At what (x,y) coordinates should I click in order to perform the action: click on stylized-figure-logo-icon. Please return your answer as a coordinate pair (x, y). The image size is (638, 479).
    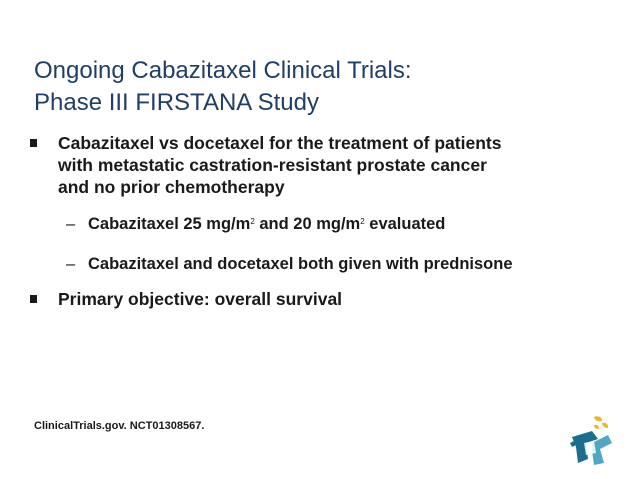
    Looking at the image, I should click on (591, 440).